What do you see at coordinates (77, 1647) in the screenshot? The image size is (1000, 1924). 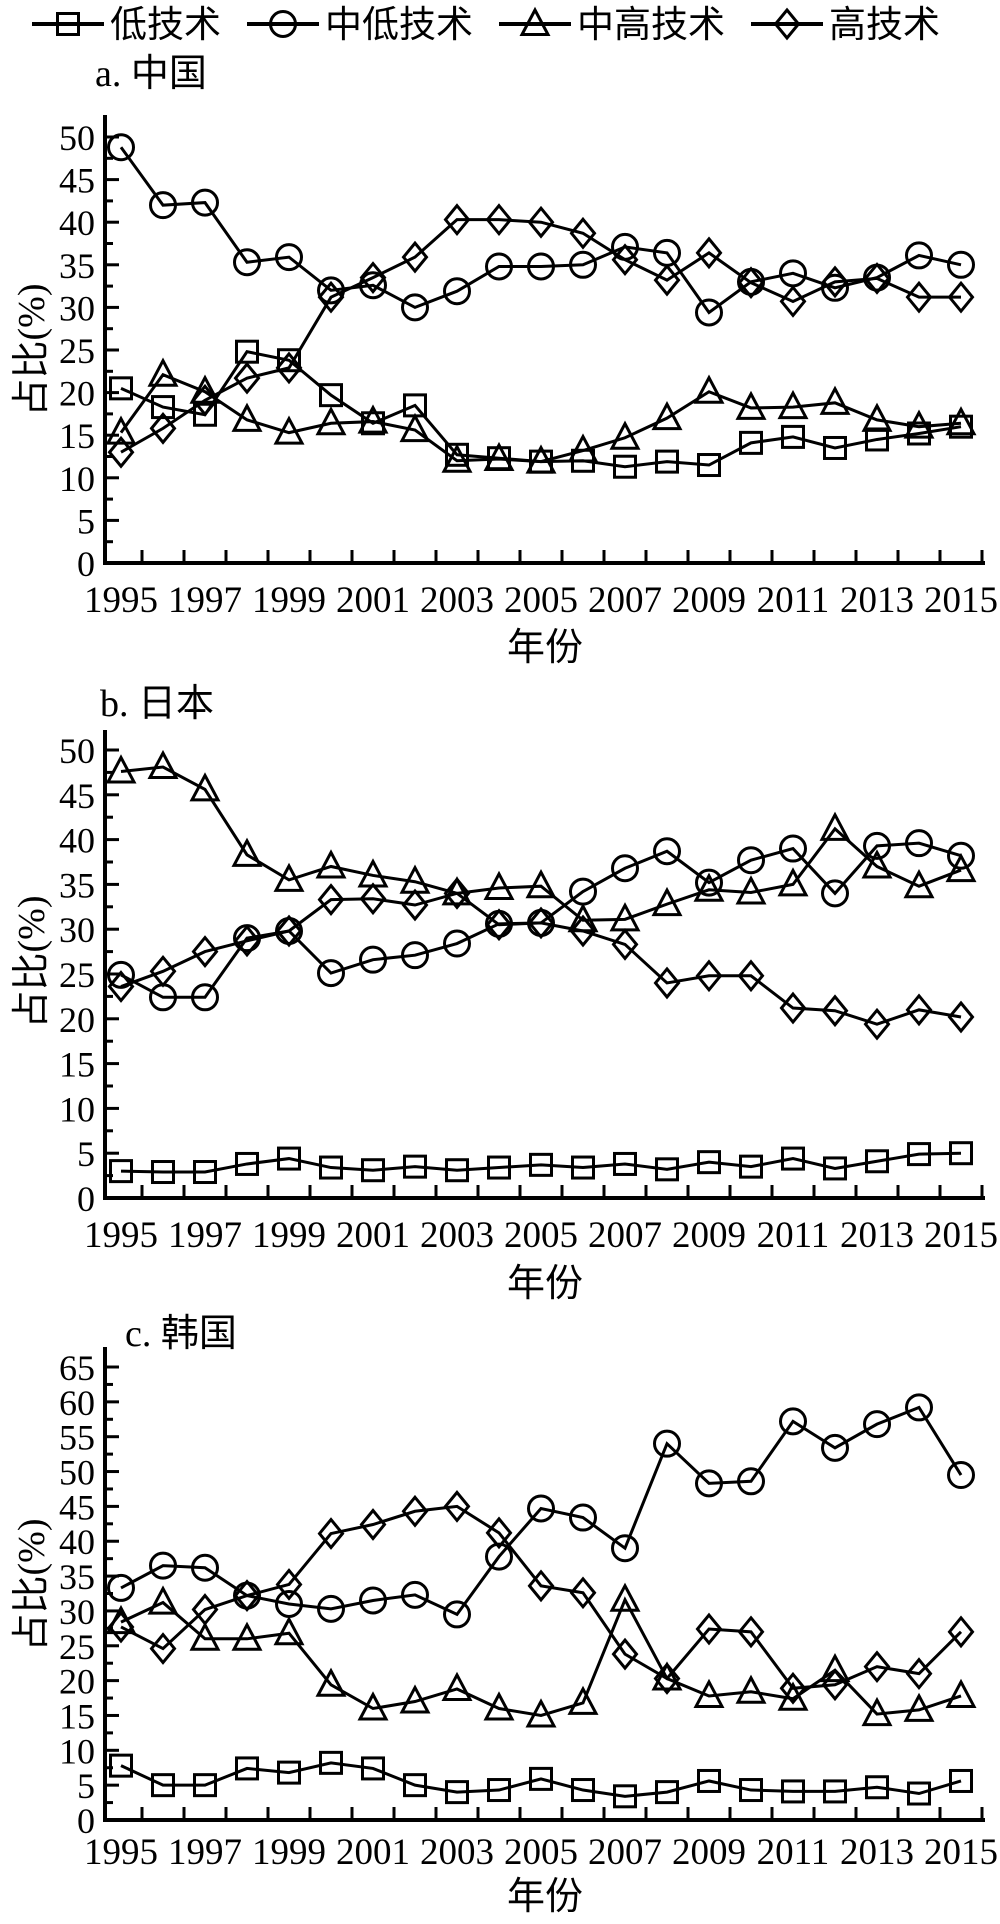 I see `y-tick-label: 25` at bounding box center [77, 1647].